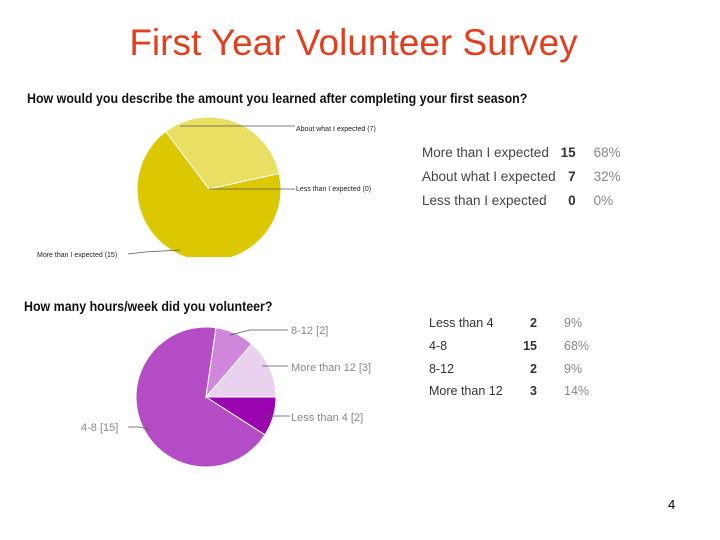  Describe the element at coordinates (572, 200) in the screenshot. I see `legend-count: 0` at that location.